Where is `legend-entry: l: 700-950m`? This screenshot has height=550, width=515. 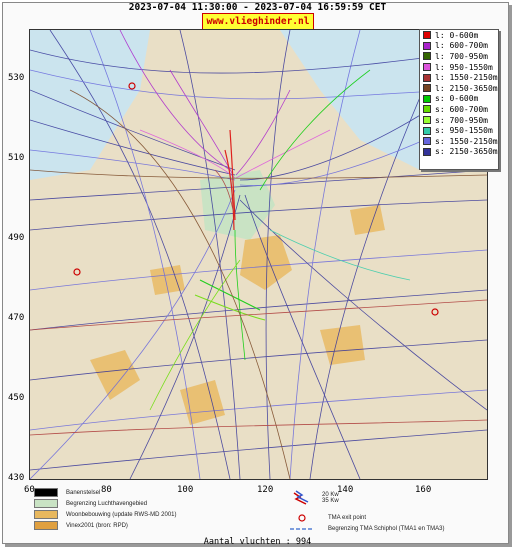
legend-entry: l: 700-950m is located at coordinates (459, 56).